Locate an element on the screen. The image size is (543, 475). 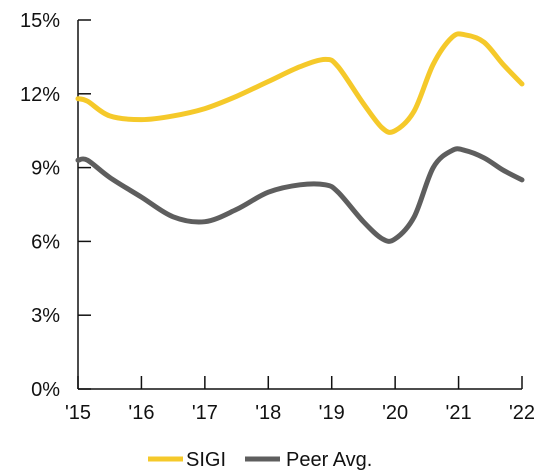
x-tick-label: '19 is located at coordinates (332, 413).